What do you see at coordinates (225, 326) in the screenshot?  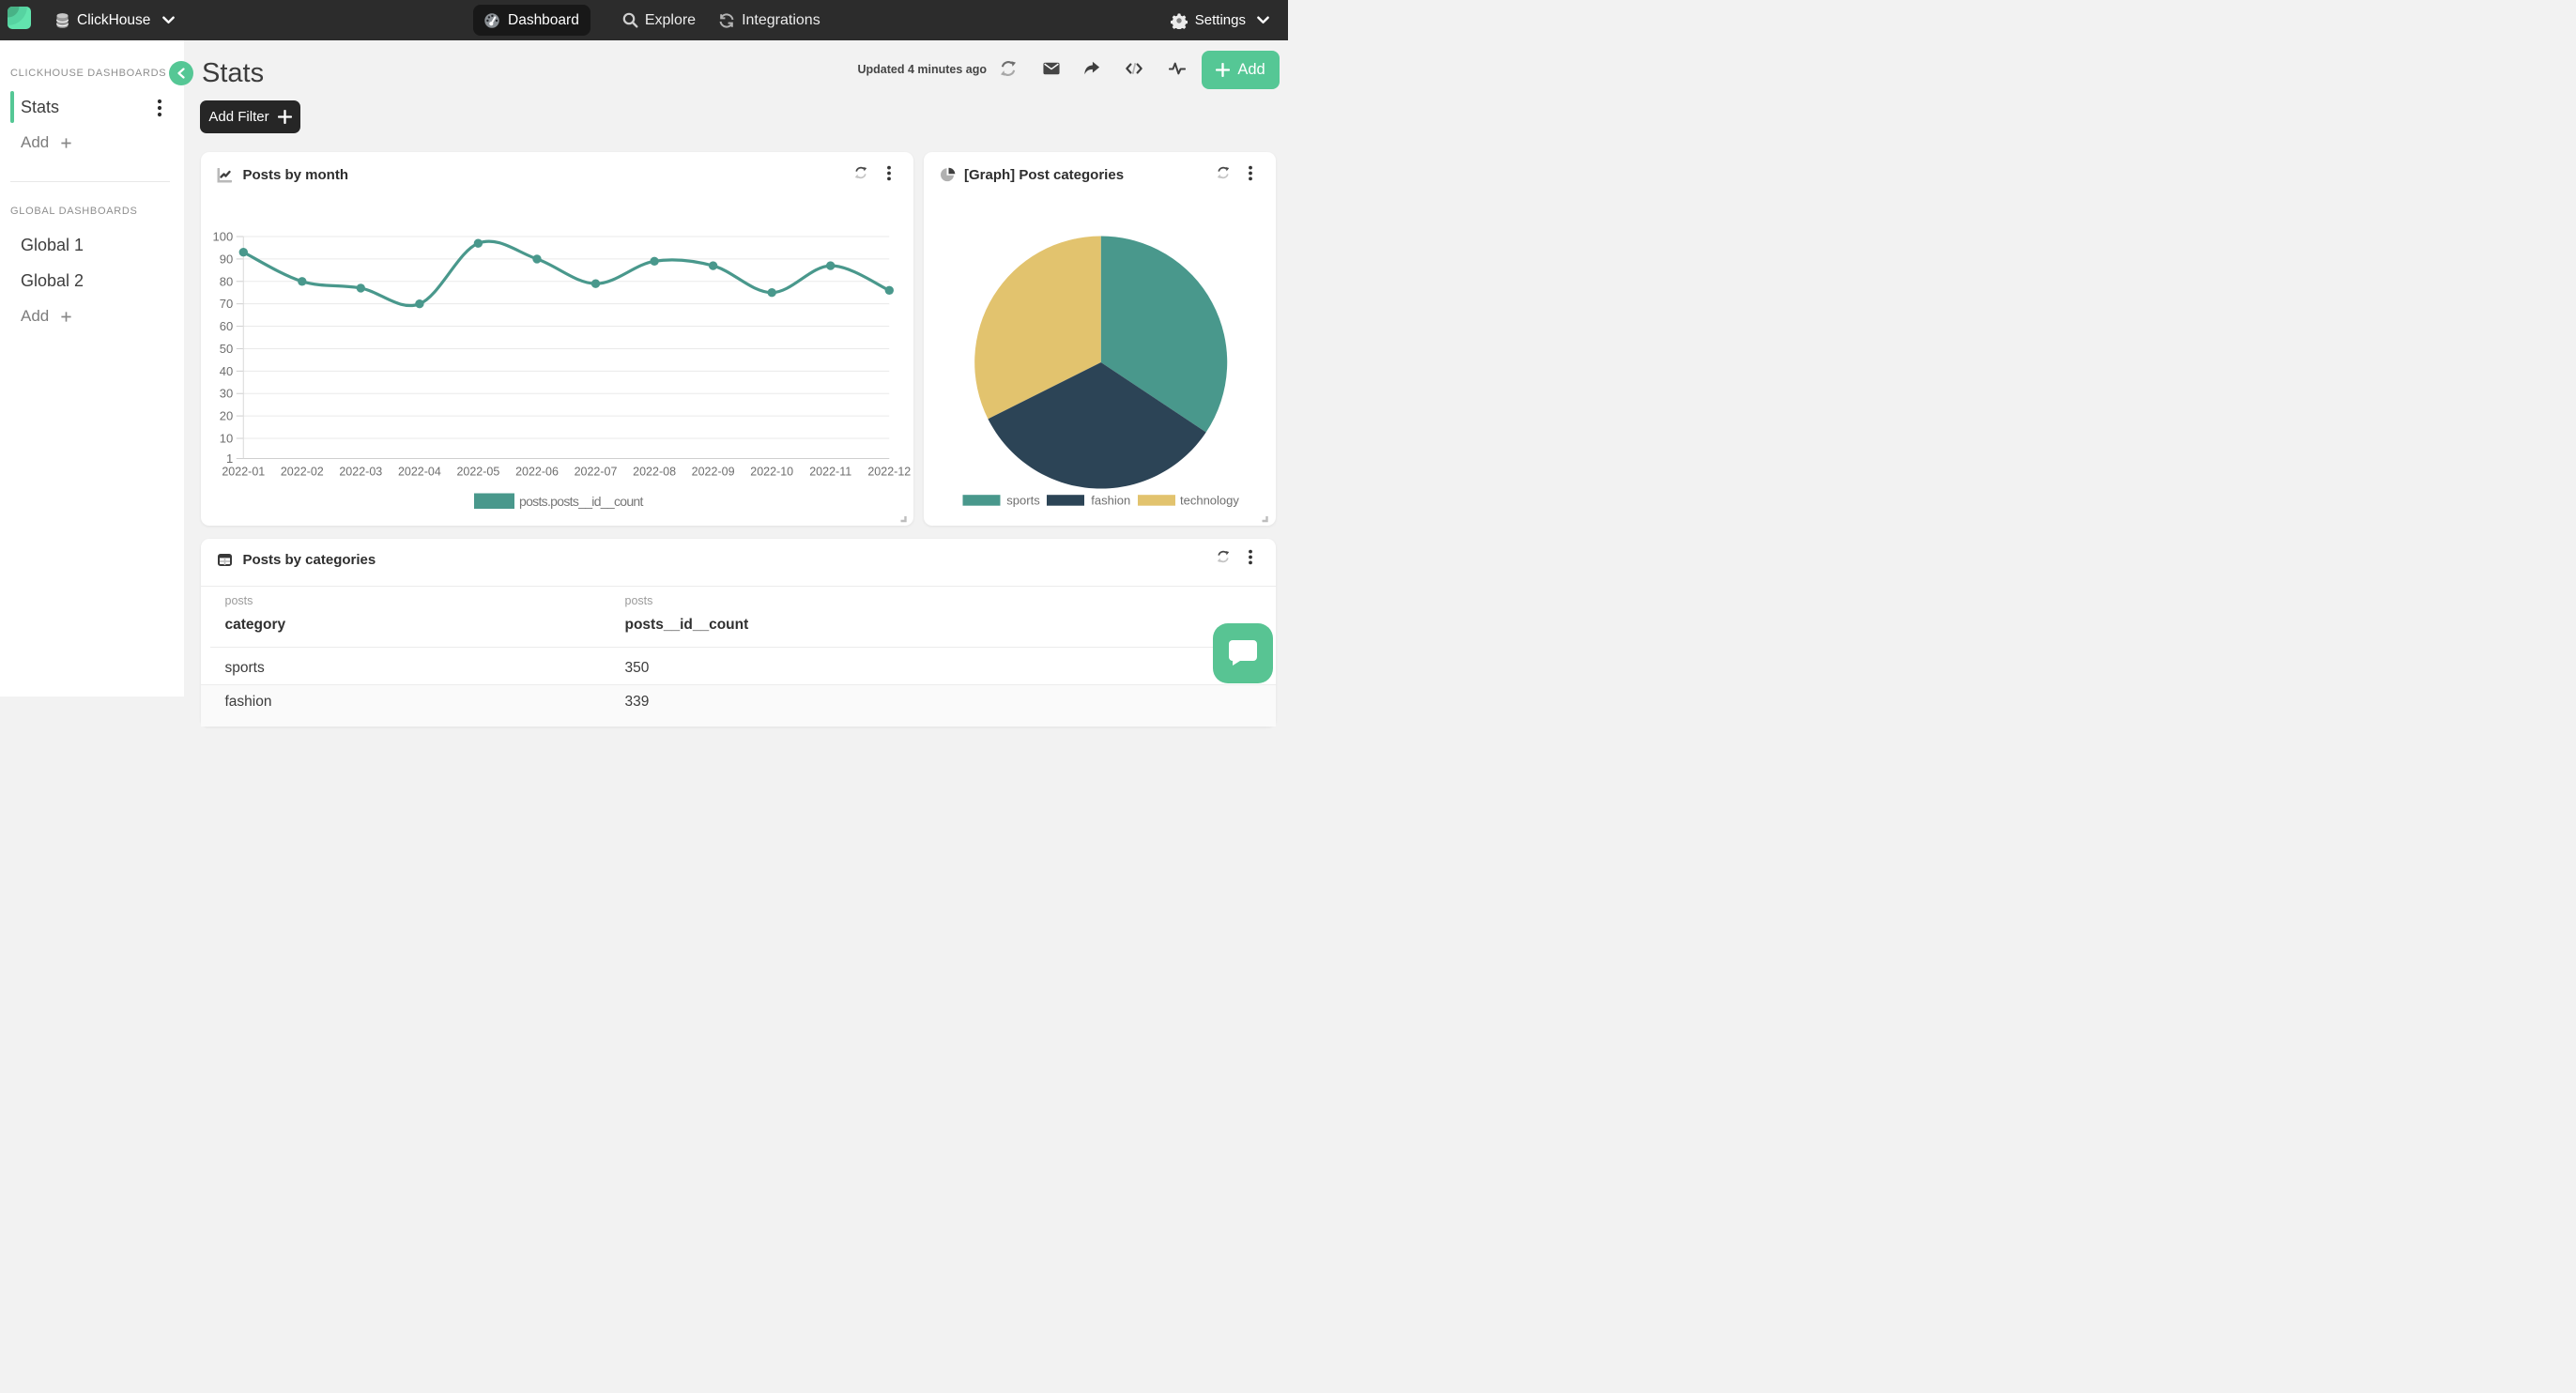 I see `svg-text: 60` at bounding box center [225, 326].